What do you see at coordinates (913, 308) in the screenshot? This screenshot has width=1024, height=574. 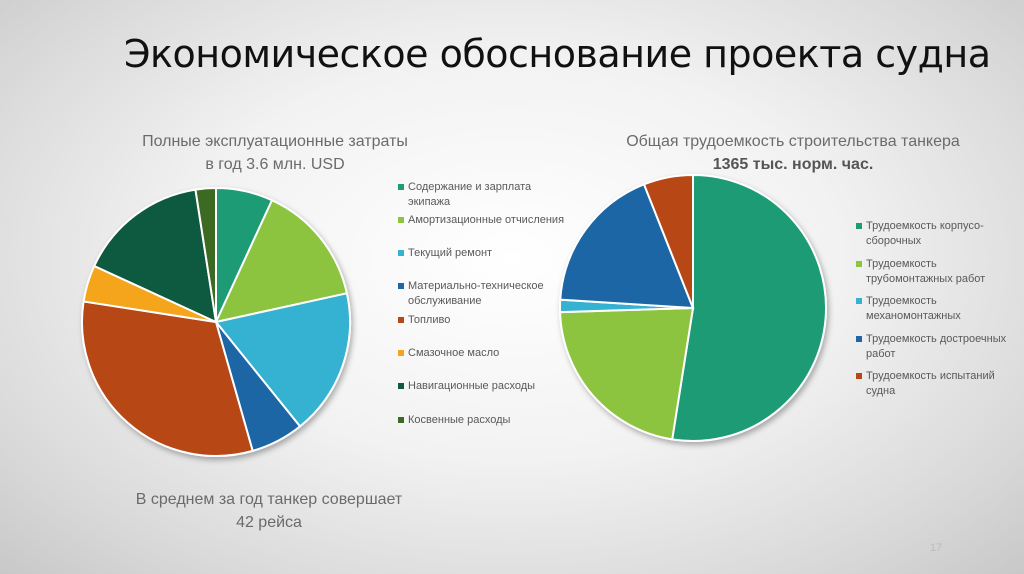 I see `right-legend-label: Трудоемкость механомонтажных` at bounding box center [913, 308].